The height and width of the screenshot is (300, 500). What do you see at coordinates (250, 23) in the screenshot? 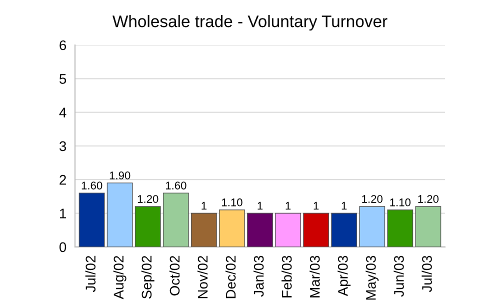
I see `chart-title: Wholesale trade - Voluntary Turnover` at bounding box center [250, 23].